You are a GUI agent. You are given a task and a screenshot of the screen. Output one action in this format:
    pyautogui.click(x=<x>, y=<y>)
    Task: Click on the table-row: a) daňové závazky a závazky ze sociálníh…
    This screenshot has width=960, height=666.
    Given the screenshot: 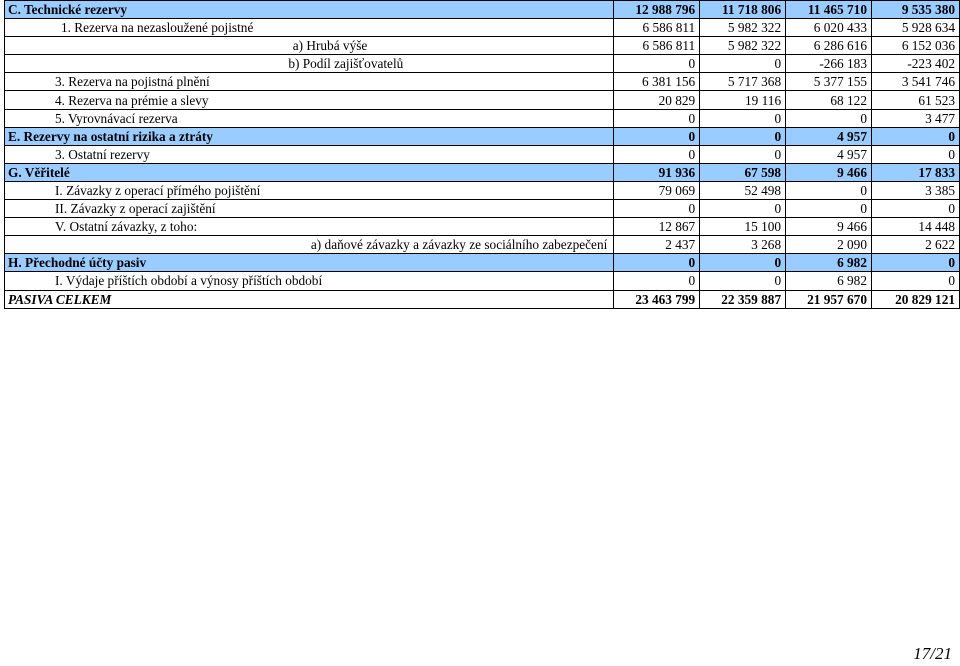 What is the action you would take?
    pyautogui.click(x=481, y=245)
    